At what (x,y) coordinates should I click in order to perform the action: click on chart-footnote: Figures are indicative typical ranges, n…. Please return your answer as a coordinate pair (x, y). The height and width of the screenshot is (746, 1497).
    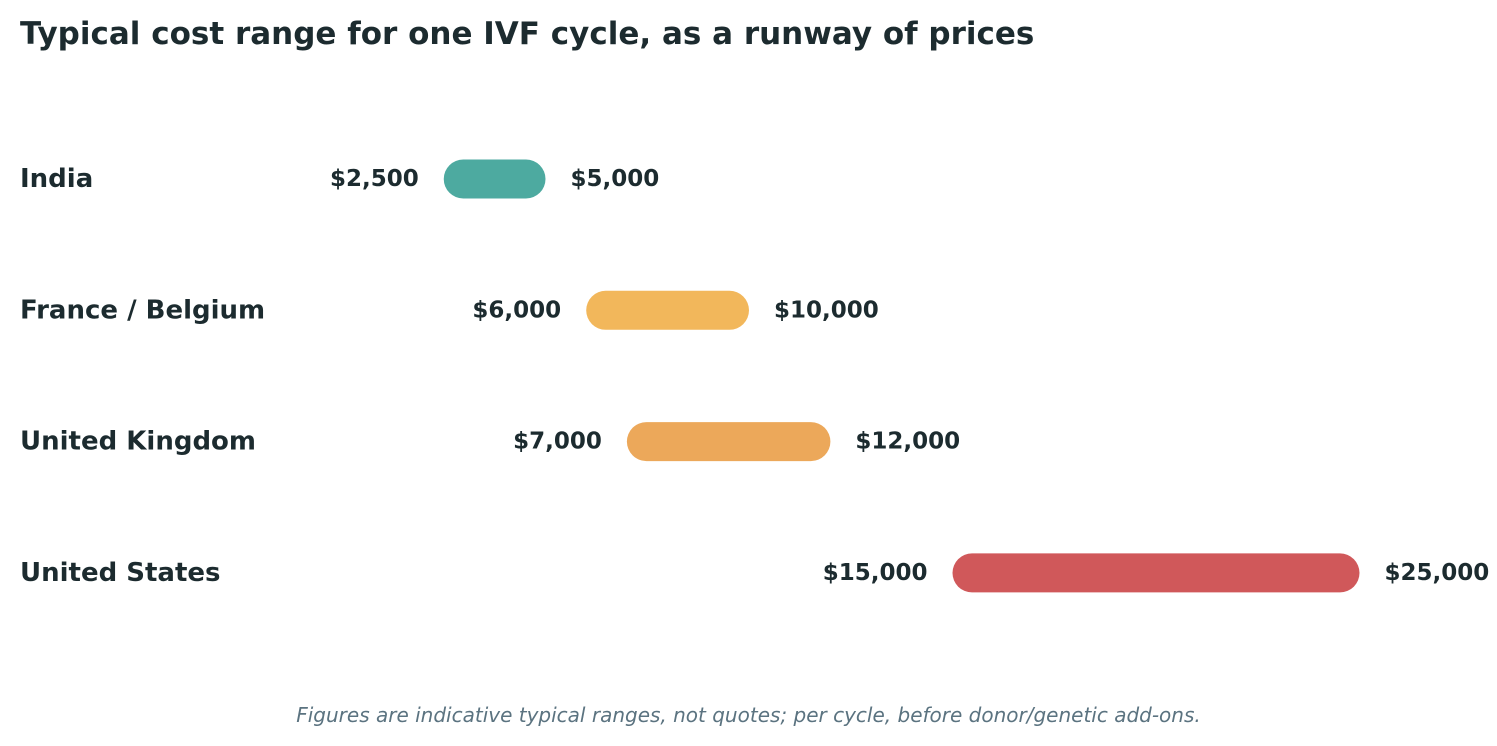
    Looking at the image, I should click on (748, 715).